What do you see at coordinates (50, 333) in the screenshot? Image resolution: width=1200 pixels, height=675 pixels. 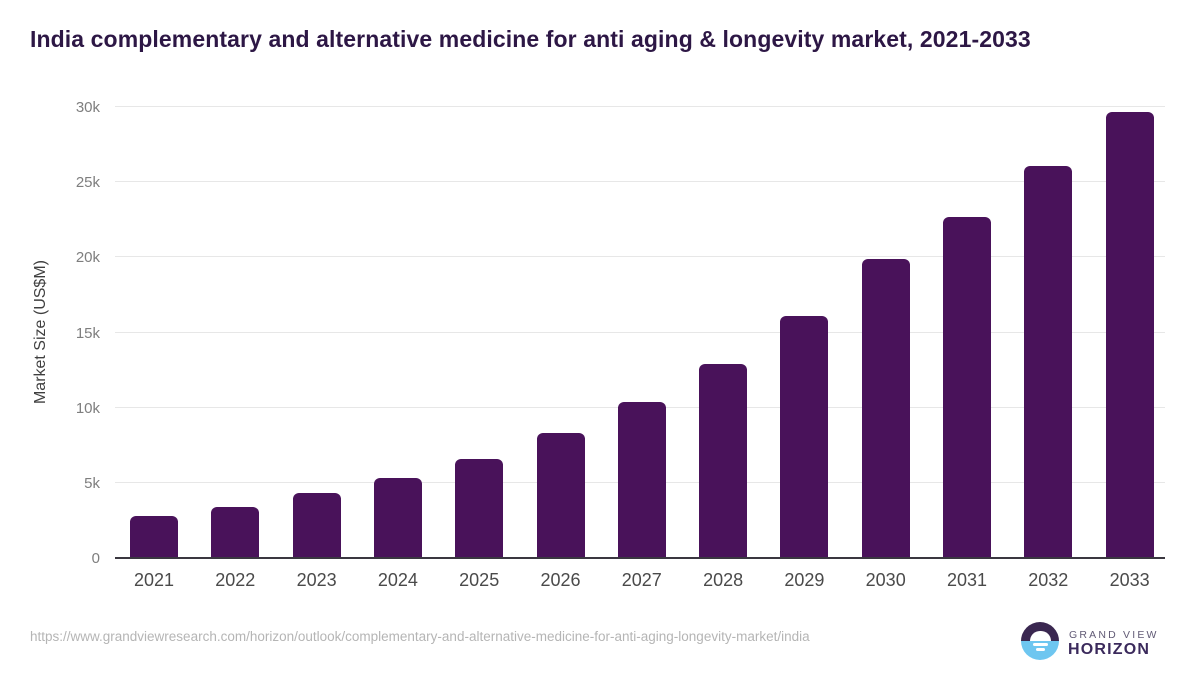 I see `y-axis-tick-labels: 0 5k 10k 15k 20k 25k 30k` at bounding box center [50, 333].